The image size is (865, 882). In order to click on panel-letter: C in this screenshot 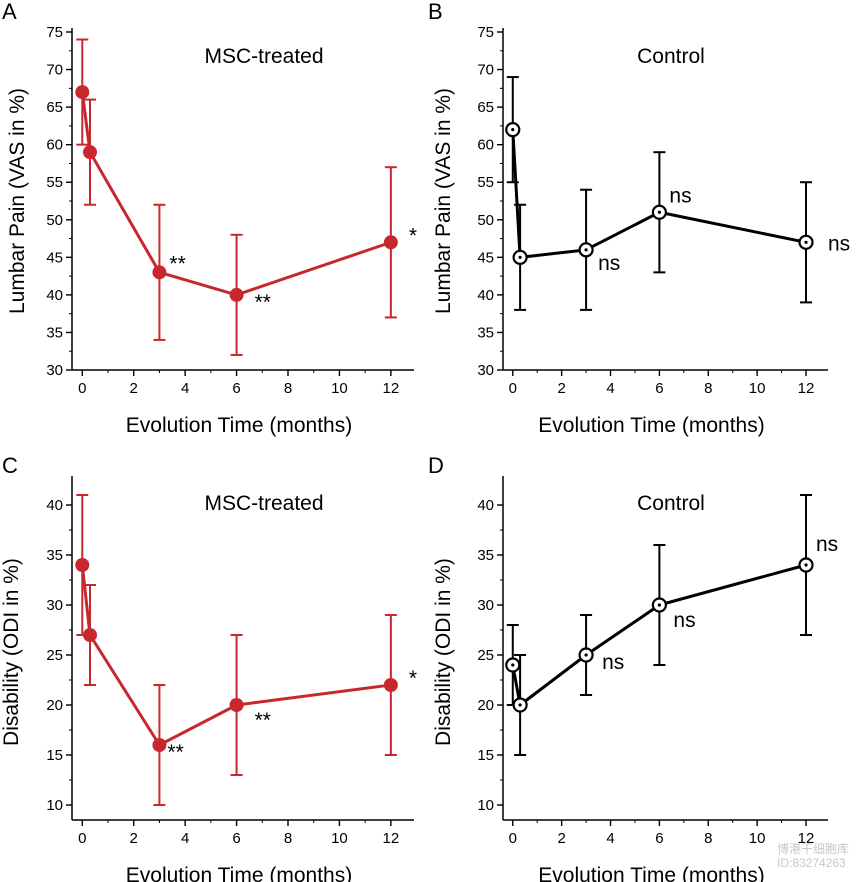, I will do `click(10, 465)`.